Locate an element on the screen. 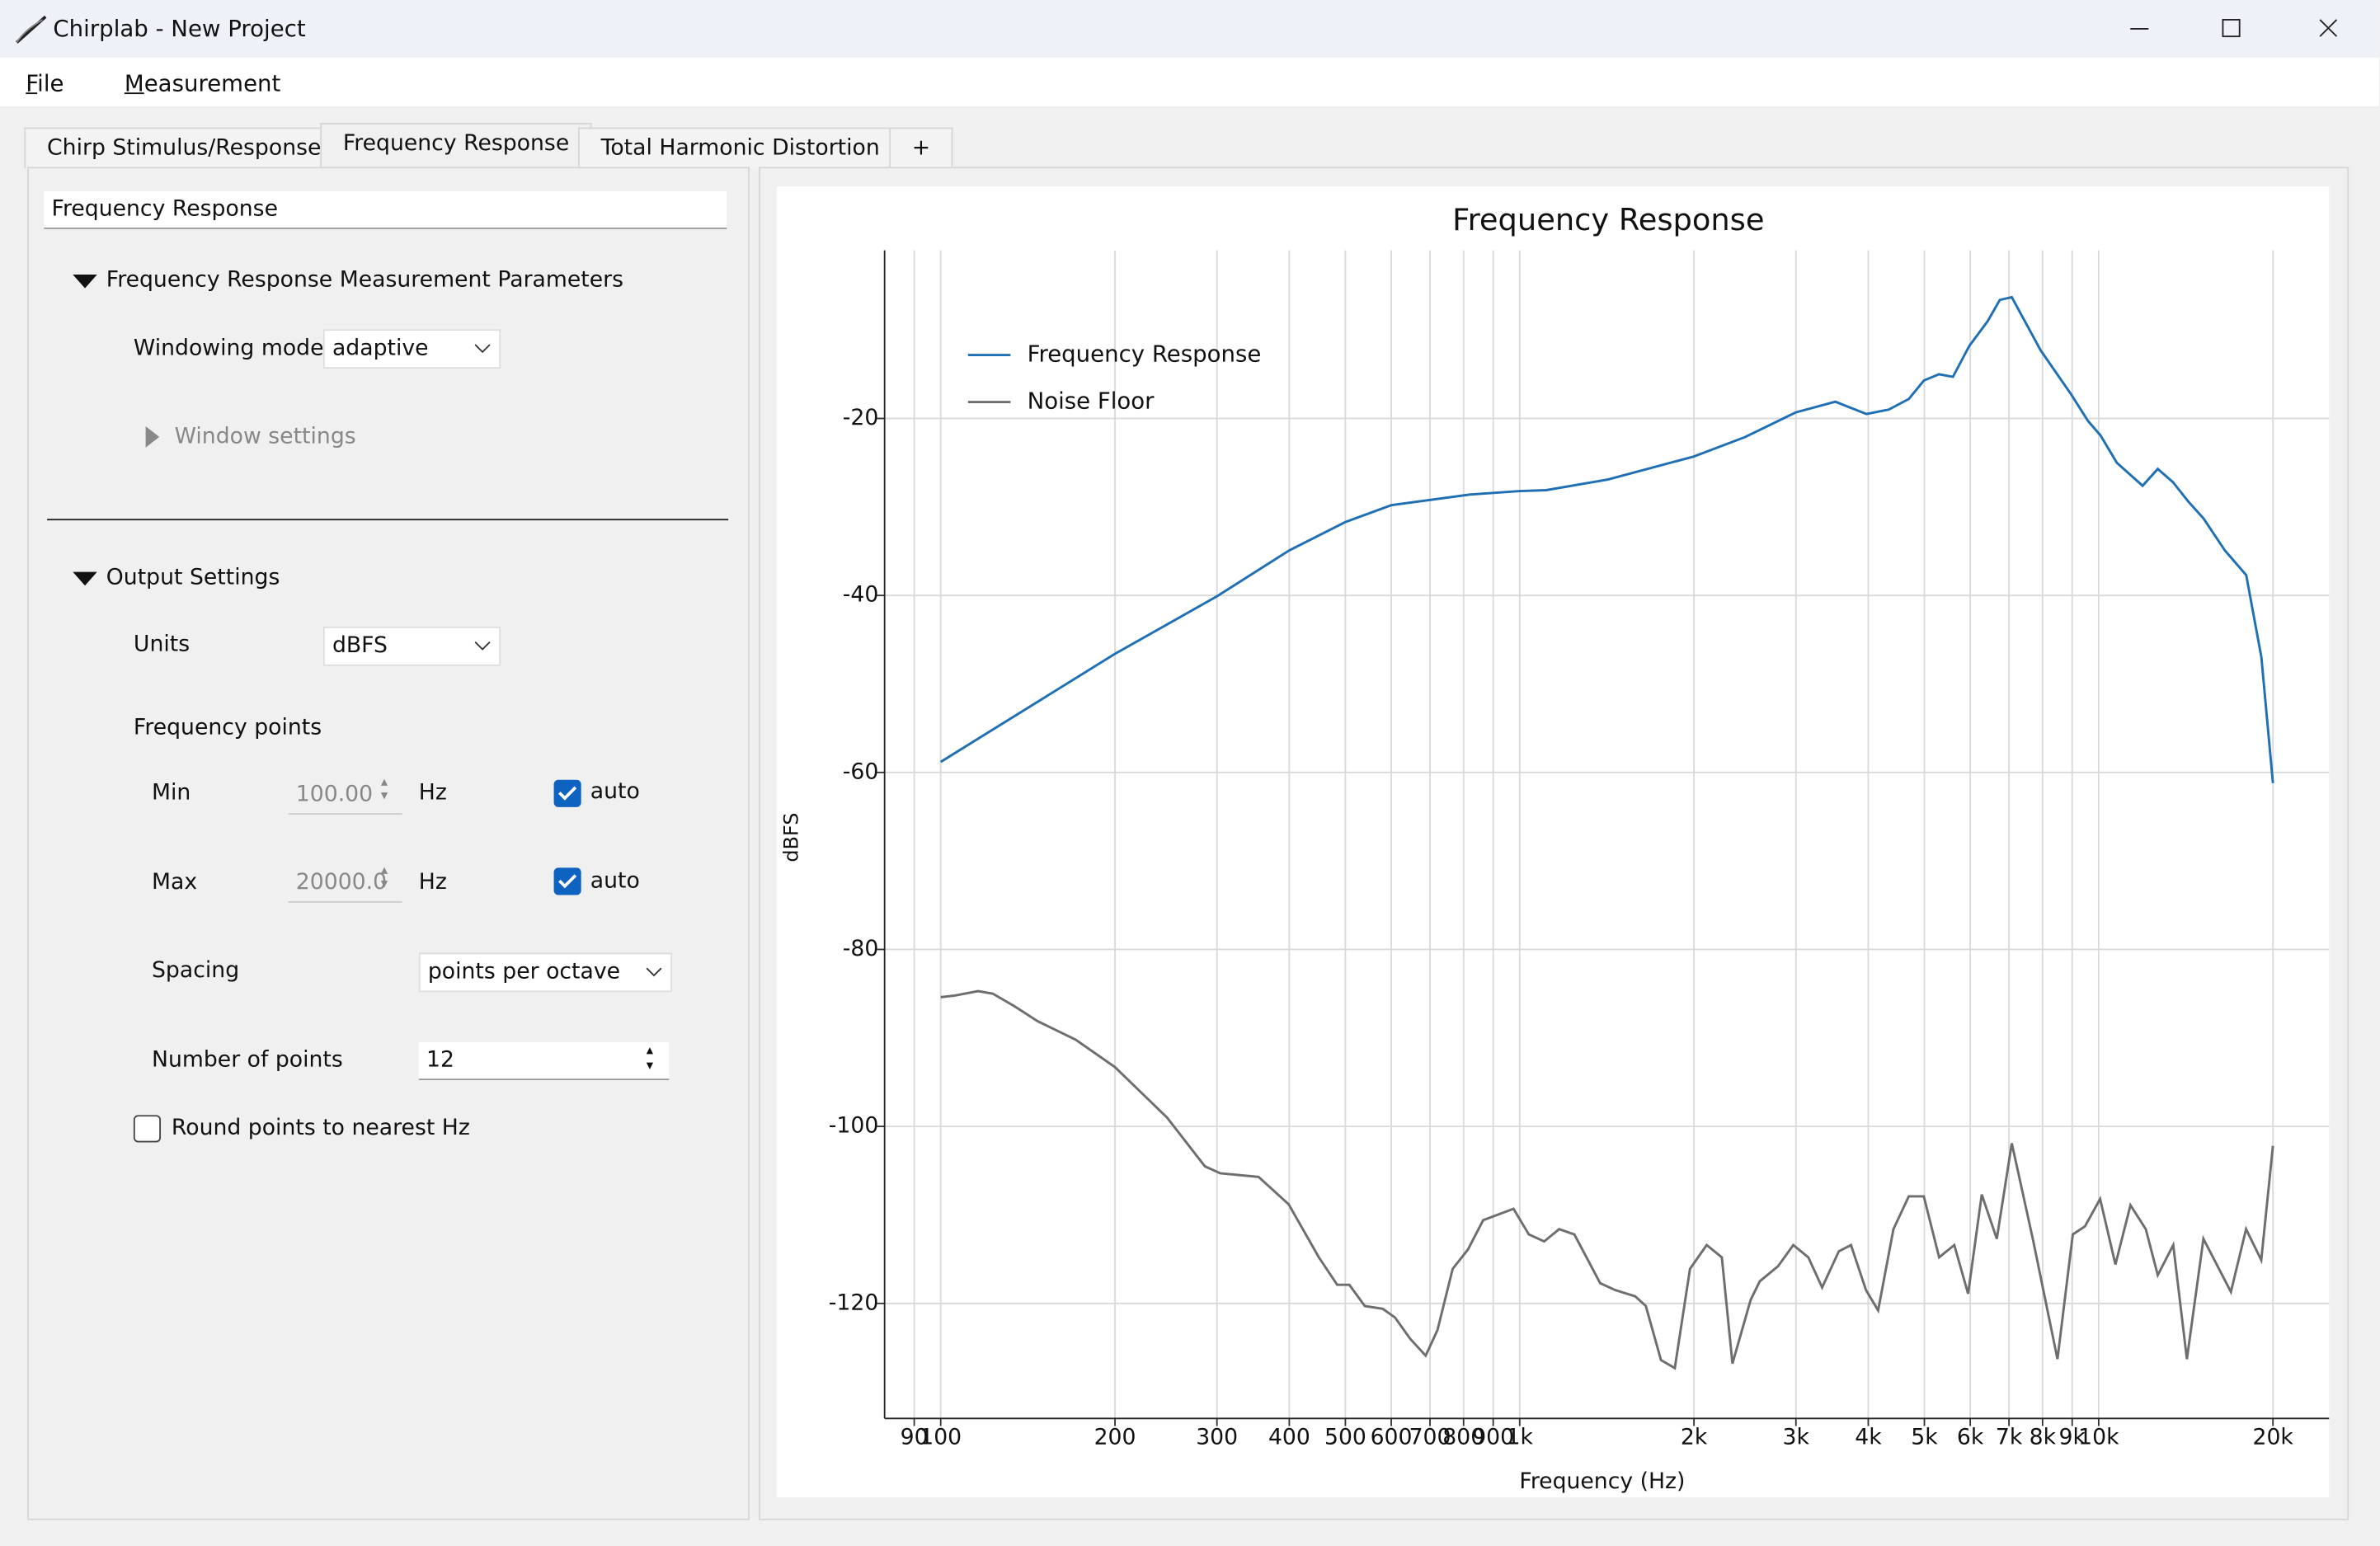 The height and width of the screenshot is (1546, 2380). label: Units is located at coordinates (161, 644).